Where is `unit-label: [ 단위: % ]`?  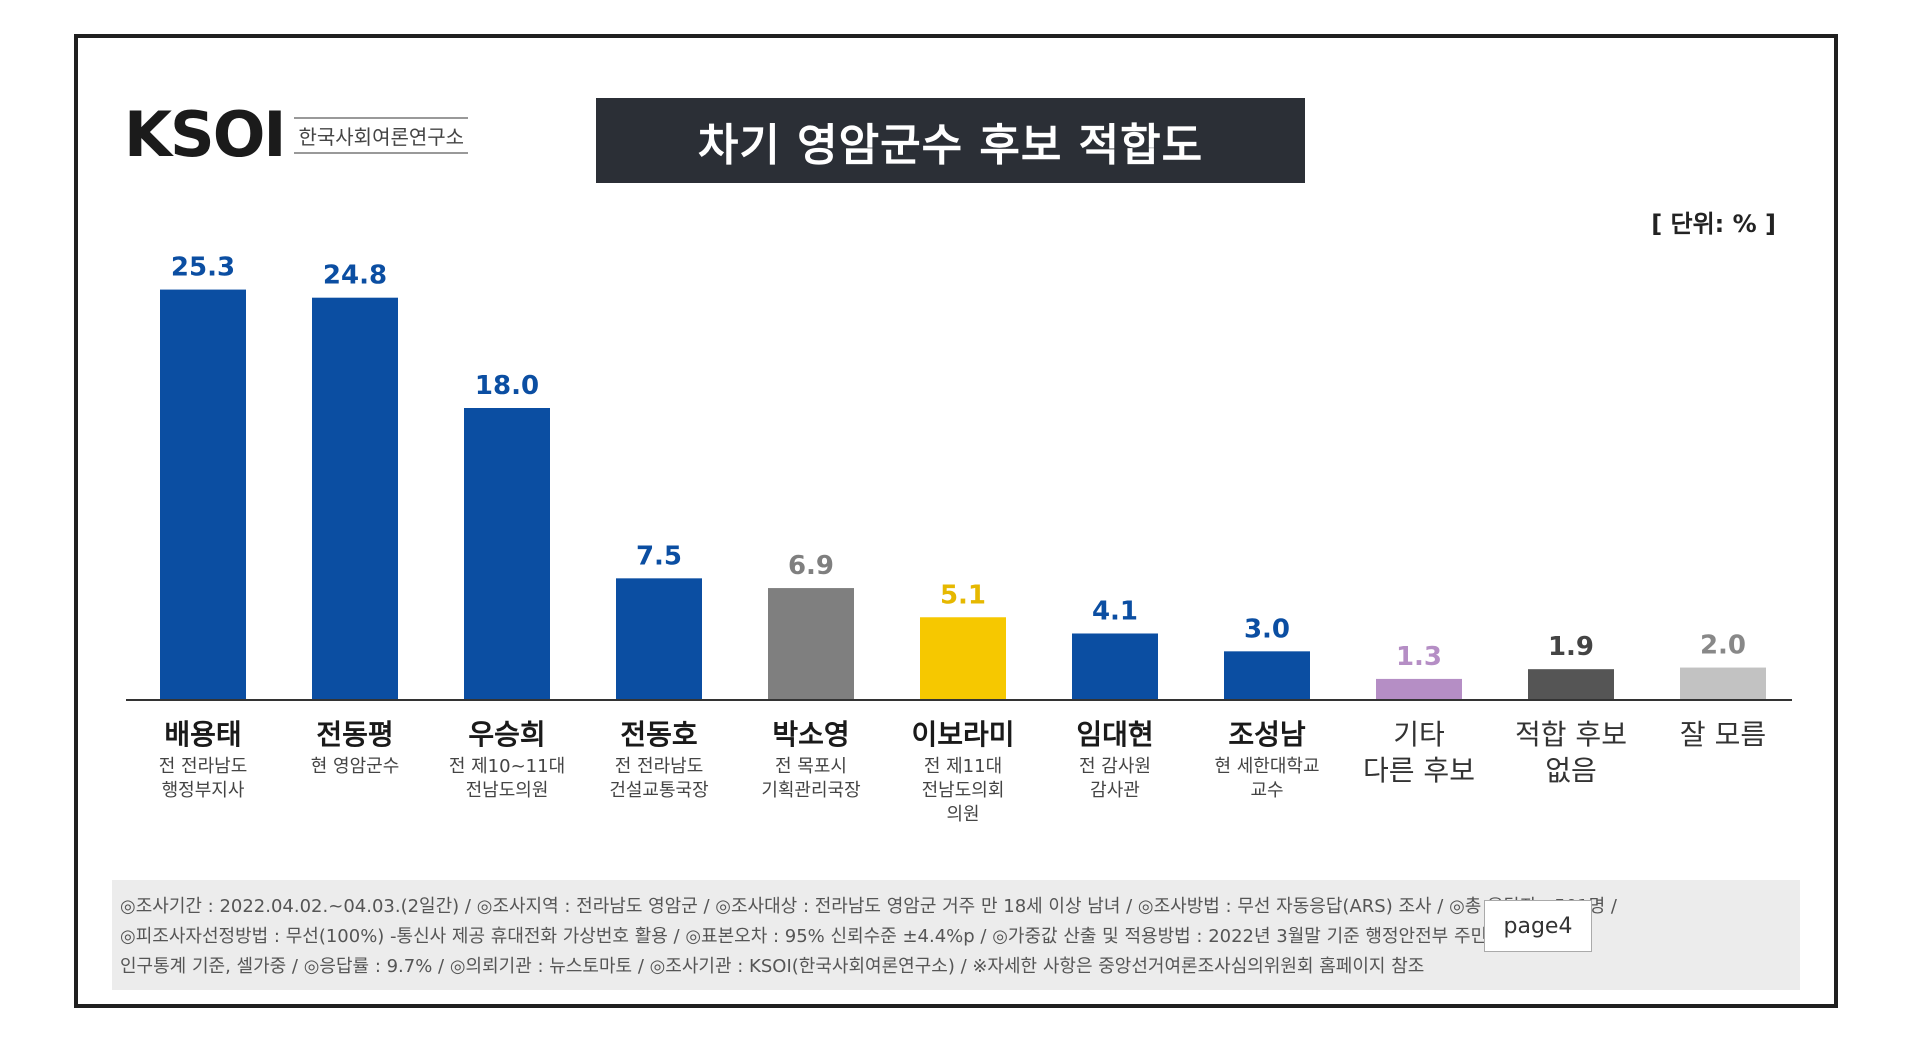
unit-label: [ 단위: % ] is located at coordinates (1713, 224).